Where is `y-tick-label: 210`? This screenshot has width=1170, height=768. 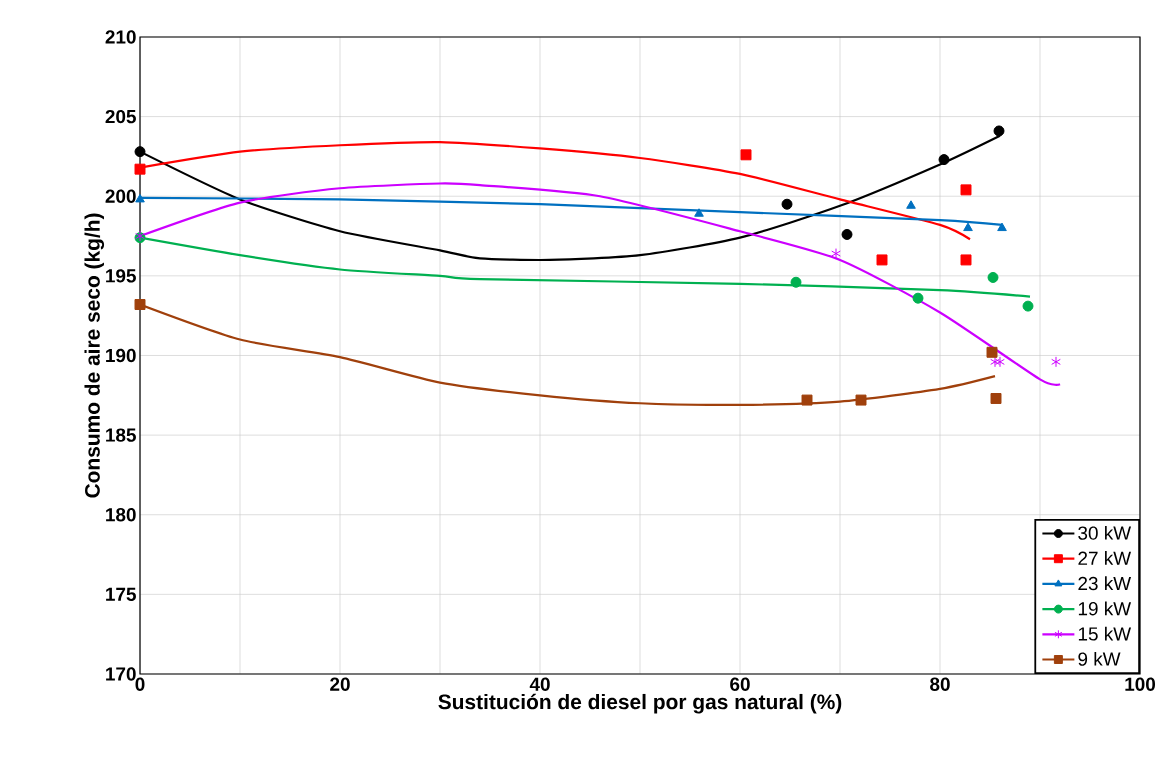 y-tick-label: 210 is located at coordinates (120, 37).